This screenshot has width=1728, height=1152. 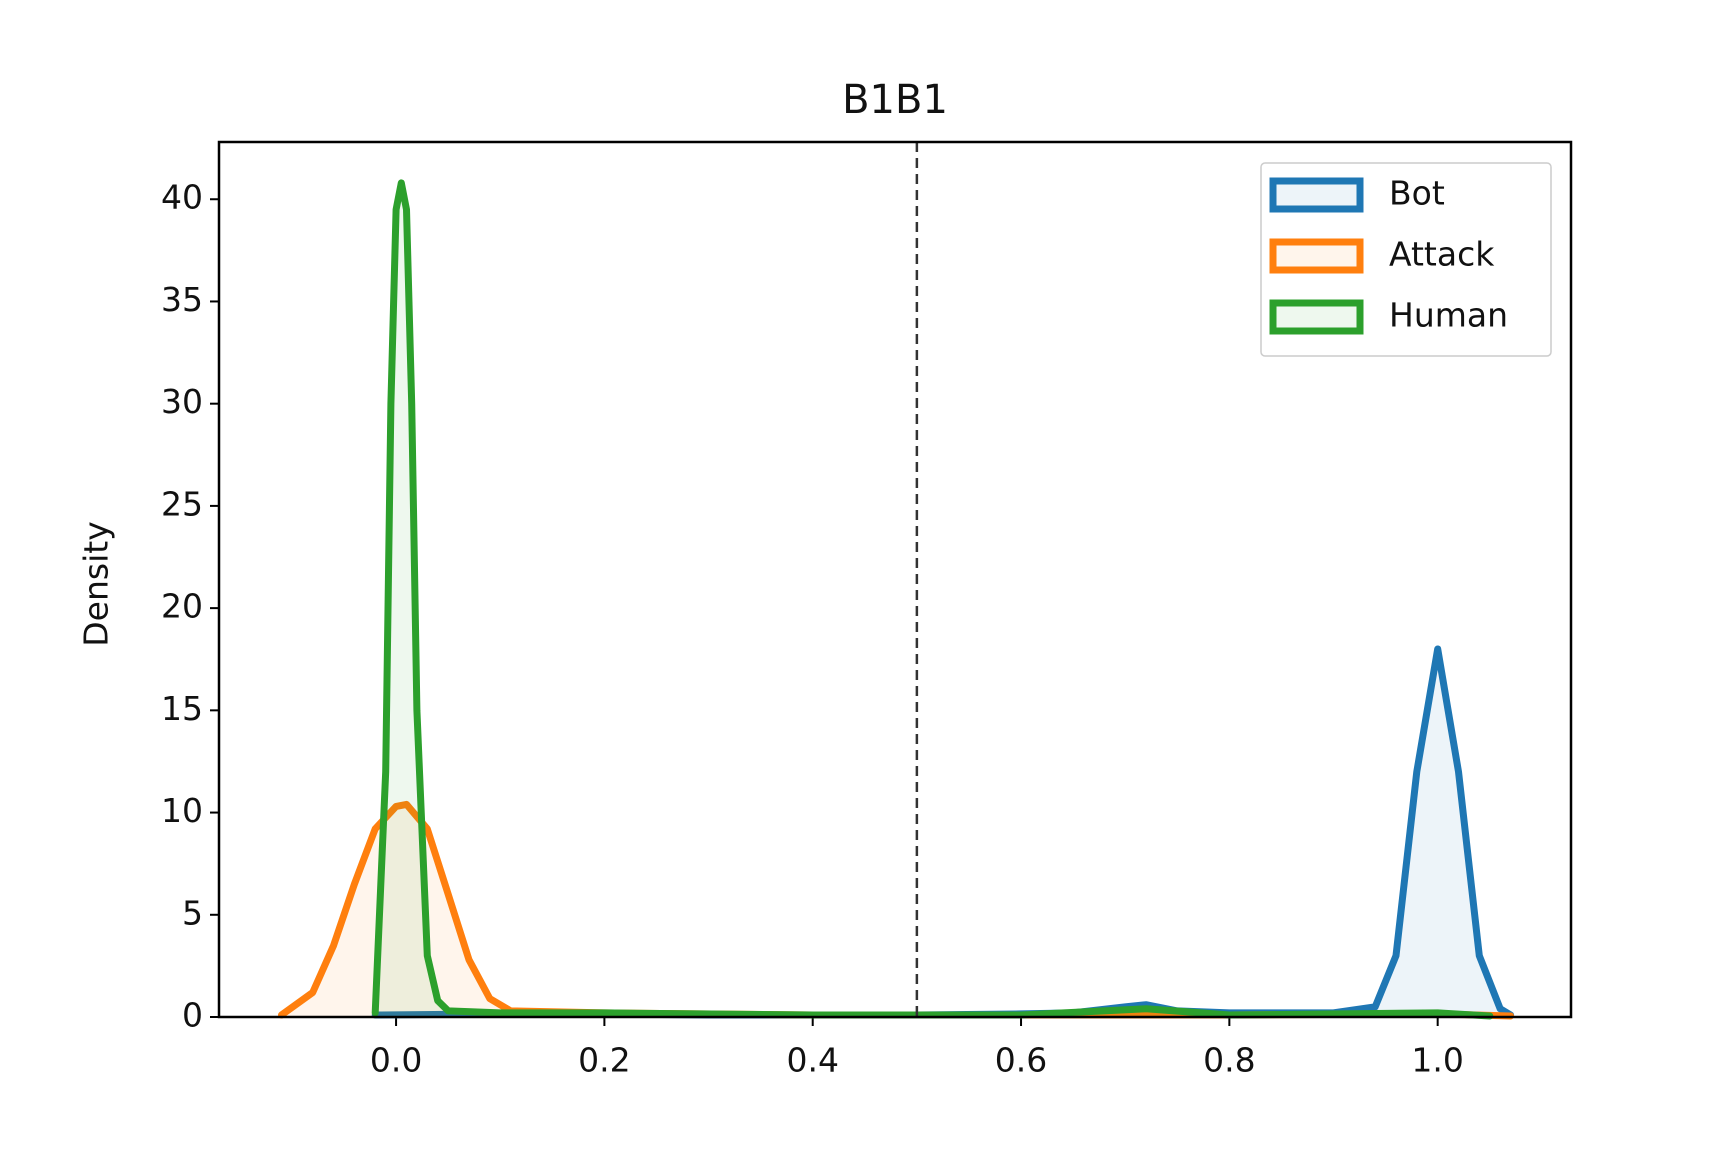 What do you see at coordinates (1448, 315) in the screenshot?
I see `legend-label: Human` at bounding box center [1448, 315].